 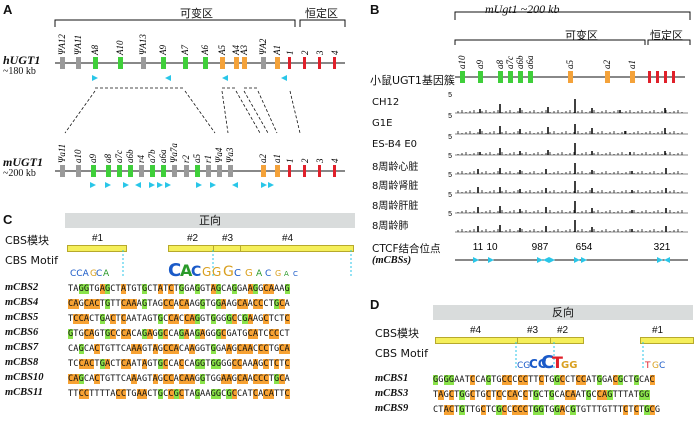 What do you see at coordinates (277, 50) in the screenshot?
I see `human-exon-label: A1` at bounding box center [277, 50].